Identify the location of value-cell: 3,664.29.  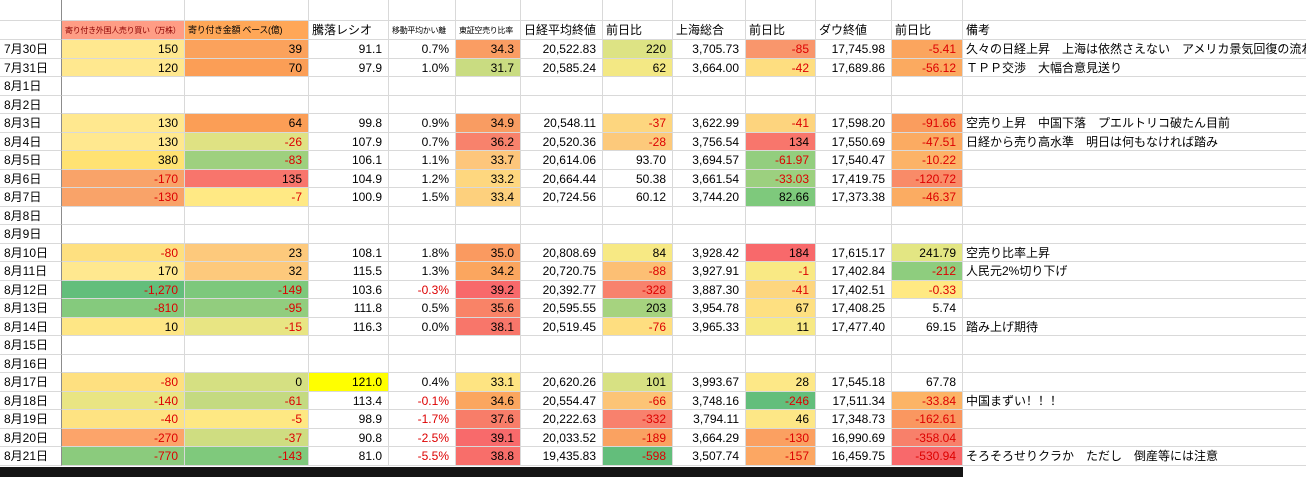
(709, 437).